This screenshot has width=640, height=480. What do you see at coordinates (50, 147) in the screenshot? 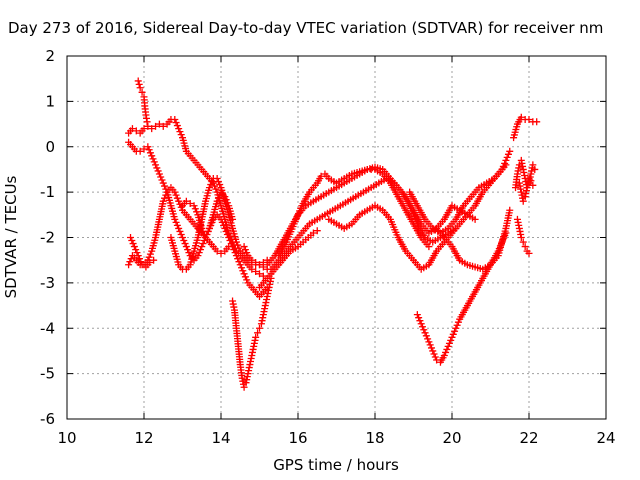
I see `y-tick-label: 0` at bounding box center [50, 147].